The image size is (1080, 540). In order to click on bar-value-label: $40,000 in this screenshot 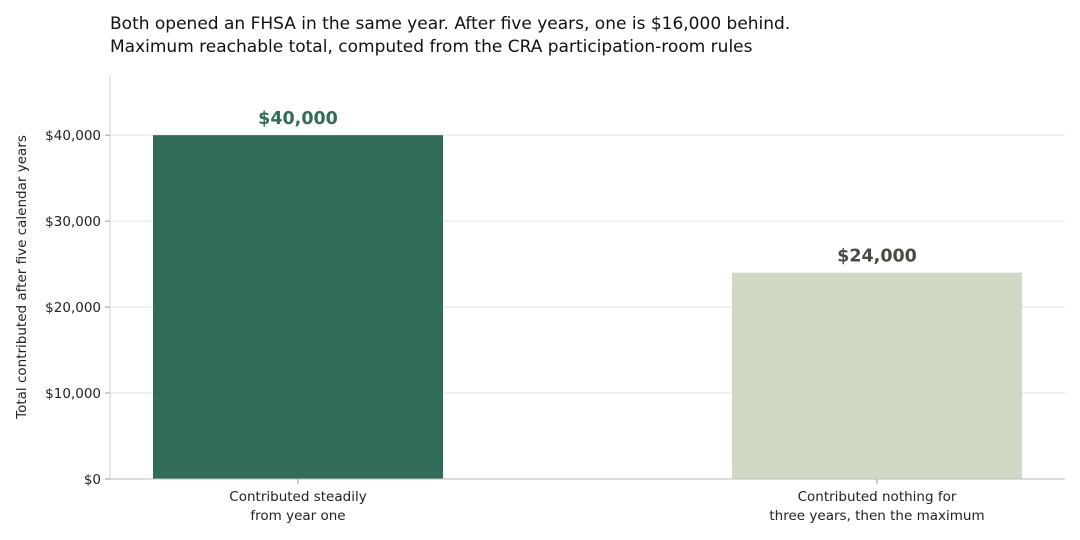, I will do `click(298, 119)`.